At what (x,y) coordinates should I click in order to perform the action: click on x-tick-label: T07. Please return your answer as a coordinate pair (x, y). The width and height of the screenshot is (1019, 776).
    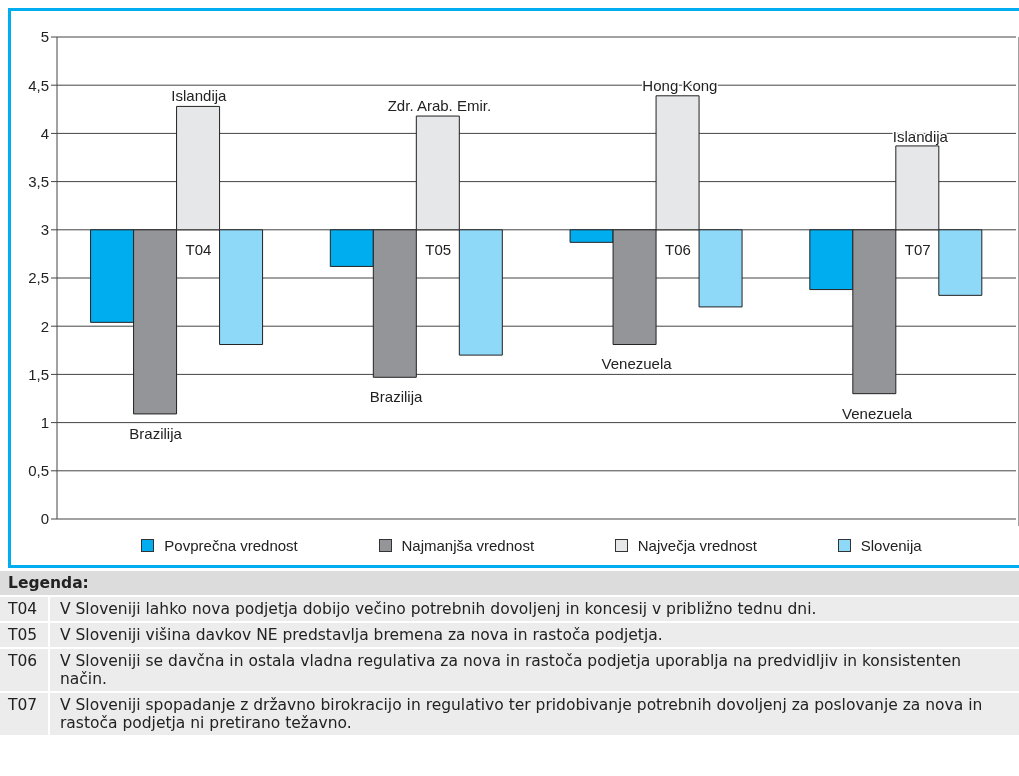
    Looking at the image, I should click on (917, 249).